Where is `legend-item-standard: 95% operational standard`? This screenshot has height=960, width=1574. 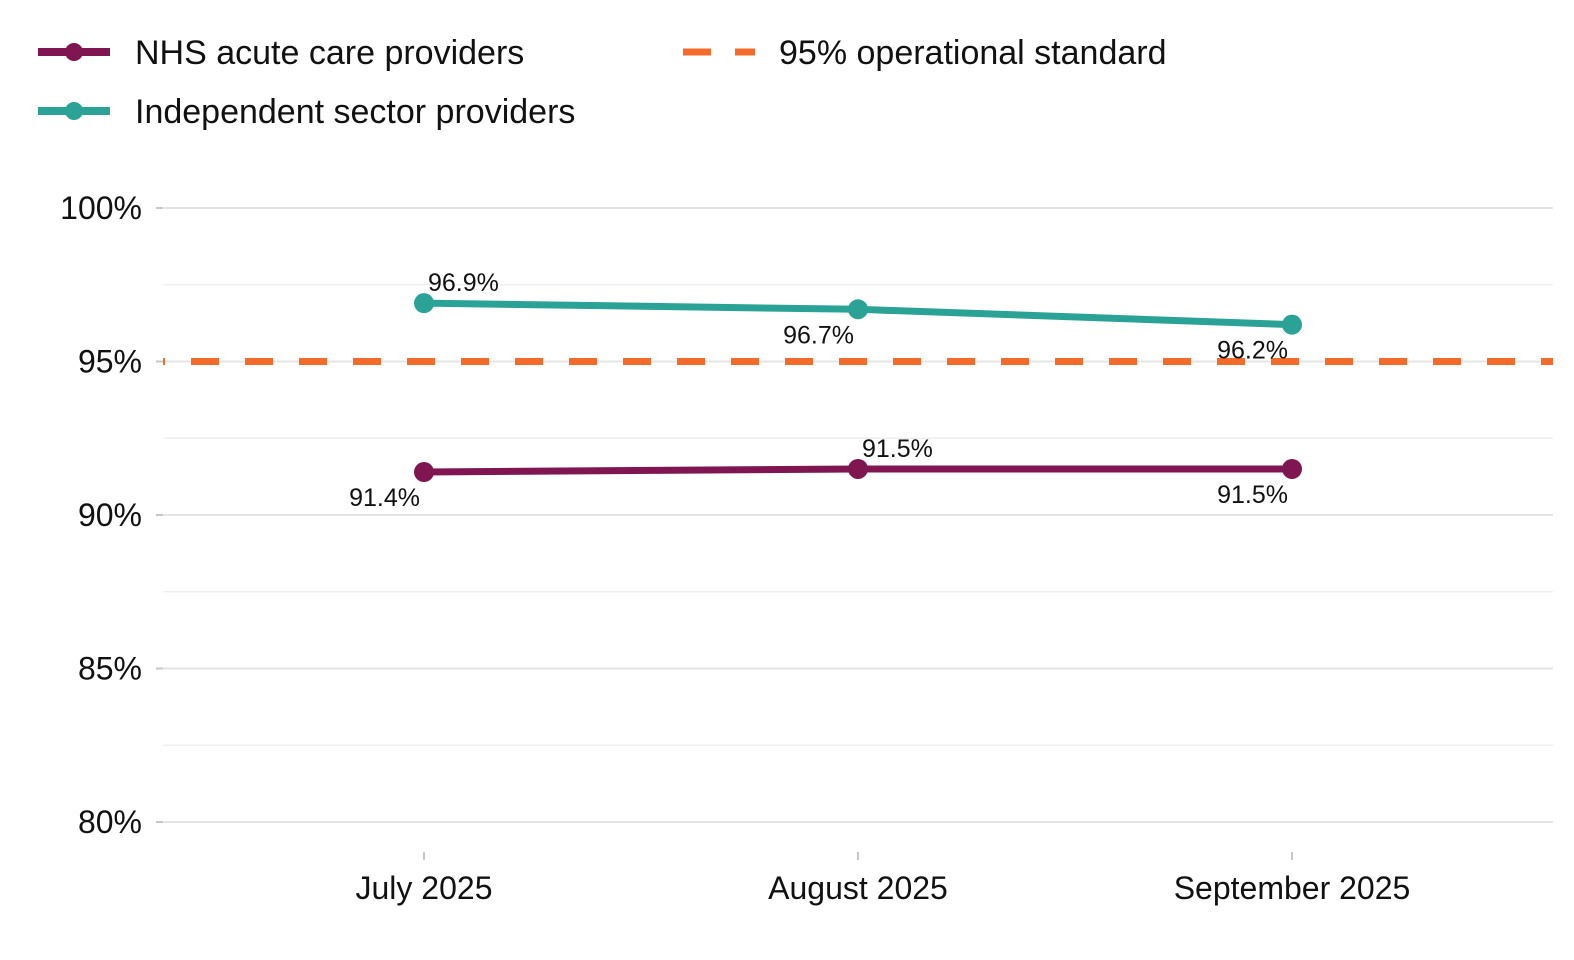 legend-item-standard: 95% operational standard is located at coordinates (925, 53).